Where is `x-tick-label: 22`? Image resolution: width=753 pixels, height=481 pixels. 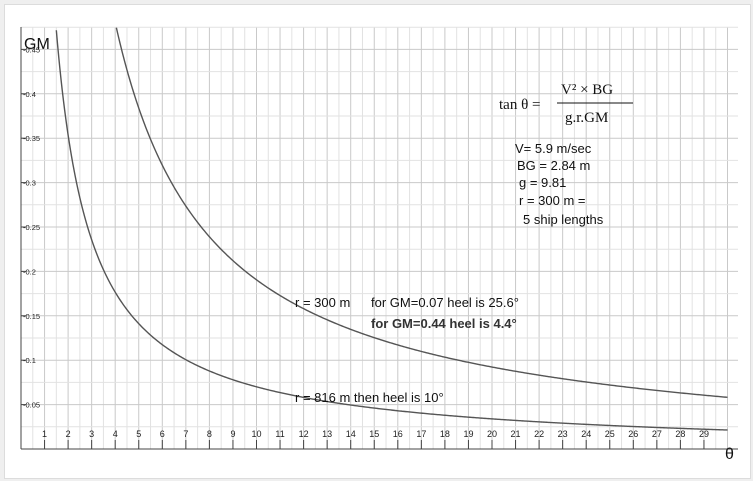 x-tick-label: 22 is located at coordinates (539, 434).